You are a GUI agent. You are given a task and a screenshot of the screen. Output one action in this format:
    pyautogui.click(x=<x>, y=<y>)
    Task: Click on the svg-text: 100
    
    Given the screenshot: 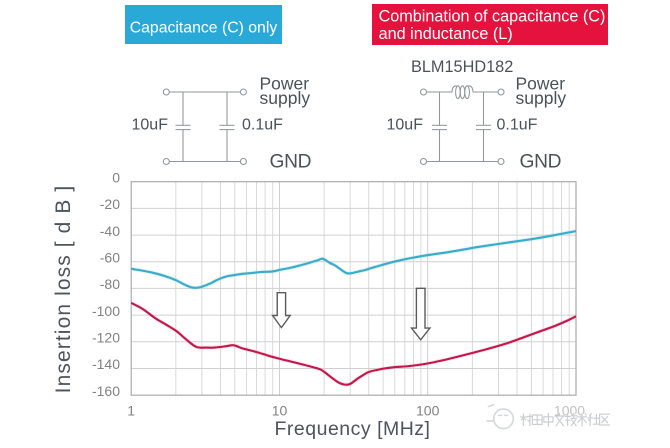 What is the action you would take?
    pyautogui.click(x=428, y=410)
    